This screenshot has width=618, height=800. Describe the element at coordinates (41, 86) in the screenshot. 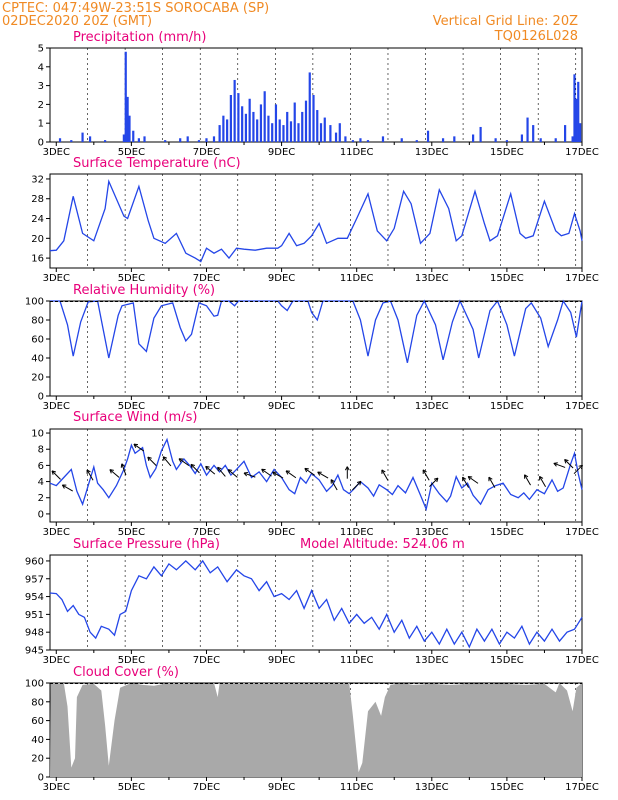

I see `y-tick-label: 3` at that location.